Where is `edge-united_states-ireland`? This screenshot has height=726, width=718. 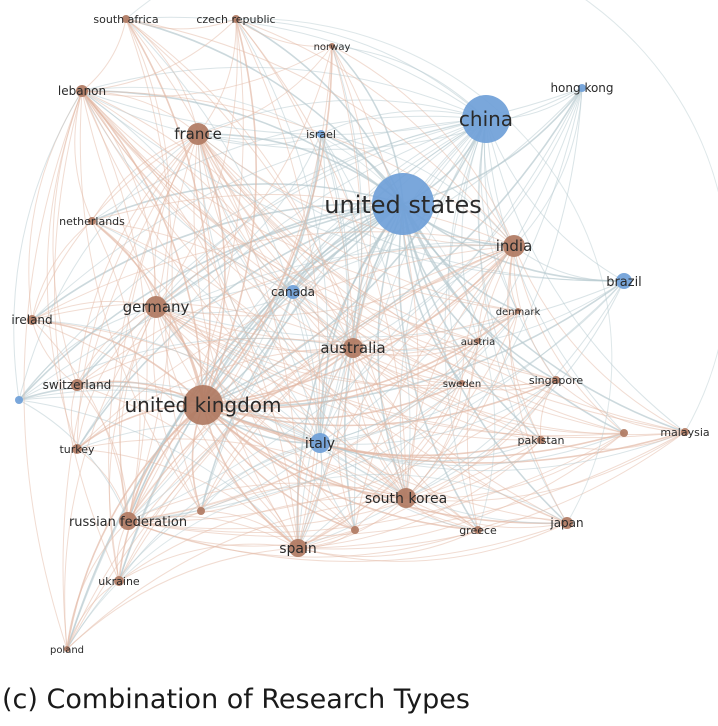 edge-united_states-ireland is located at coordinates (217, 261).